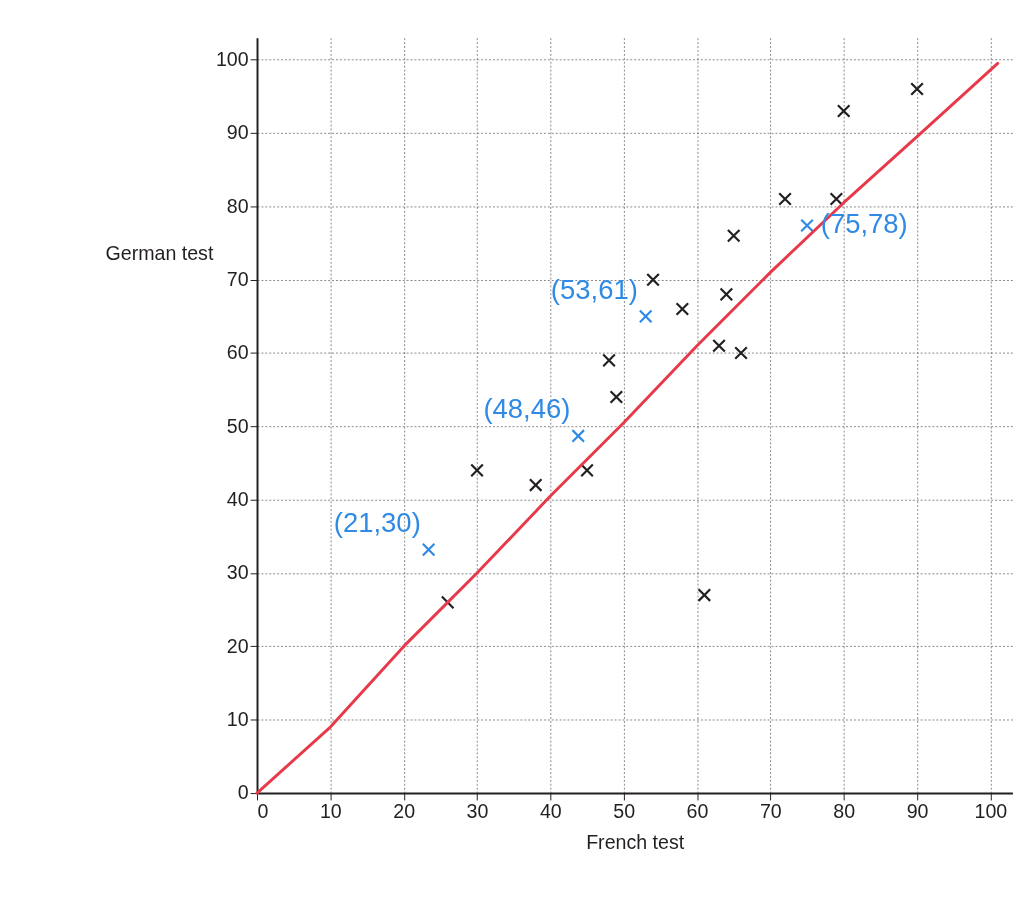 This screenshot has width=1032, height=898. What do you see at coordinates (237, 572) in the screenshot?
I see `y-tick-label: 30` at bounding box center [237, 572].